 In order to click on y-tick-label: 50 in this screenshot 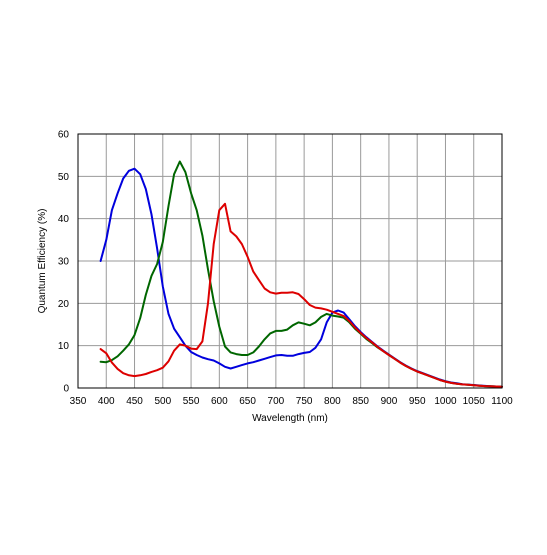, I will do `click(64, 177)`.